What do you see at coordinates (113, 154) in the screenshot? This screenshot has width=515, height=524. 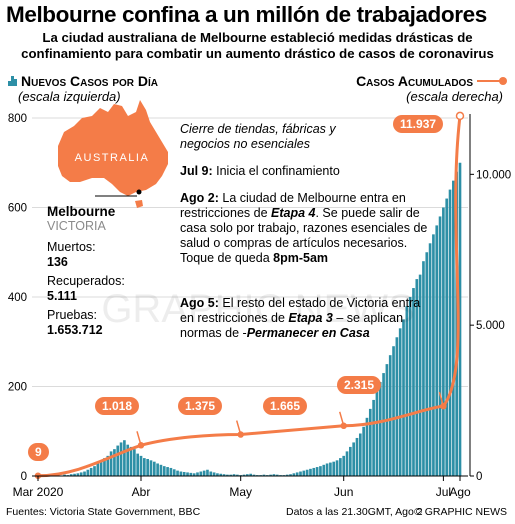 I see `australia-map: AUSTRALIA` at bounding box center [113, 154].